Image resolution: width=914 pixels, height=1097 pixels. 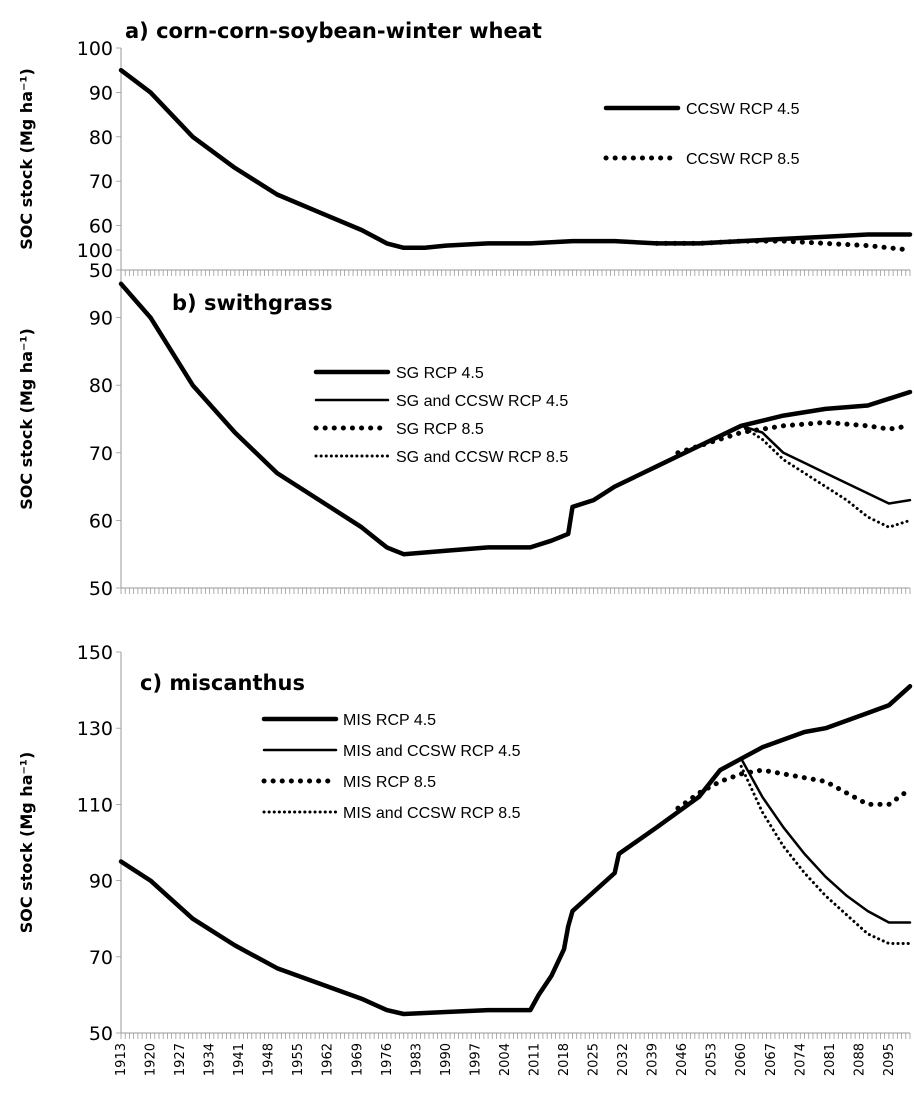 I want to click on legend-label: SG RCP 4.5, so click(x=440, y=373).